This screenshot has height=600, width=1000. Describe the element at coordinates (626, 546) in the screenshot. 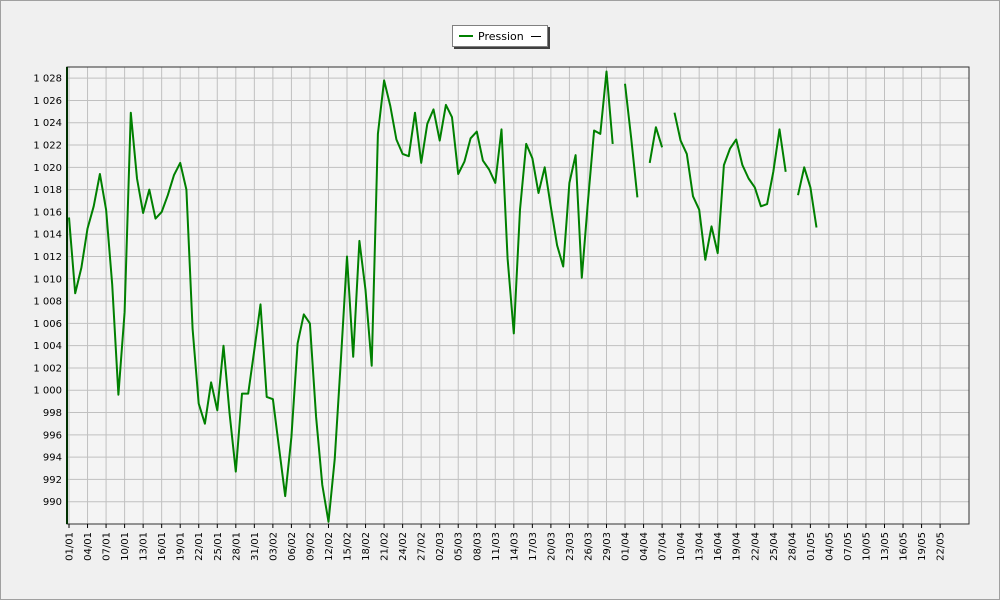

I see `x-tick-label: 01/04` at that location.